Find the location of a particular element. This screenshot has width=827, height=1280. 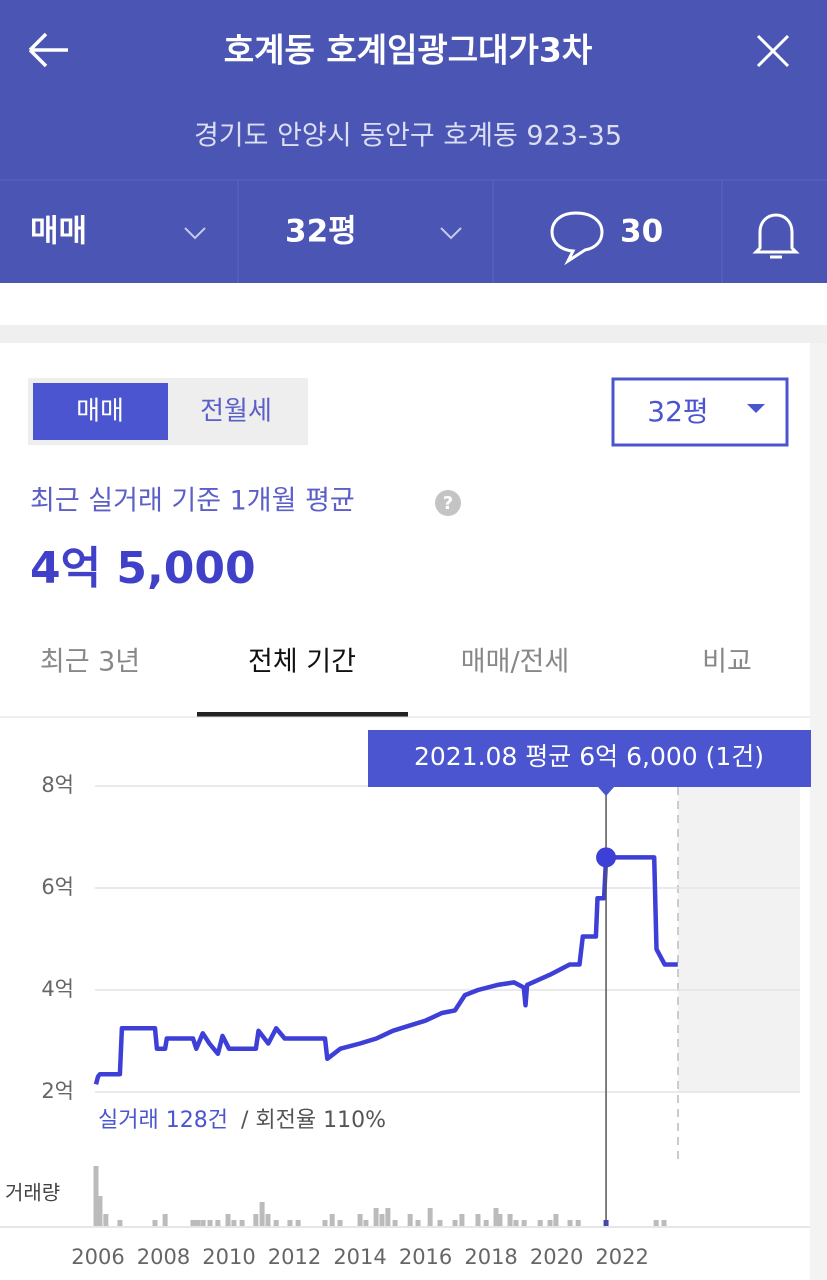

x-tick-label: 2010 is located at coordinates (228, 1257).